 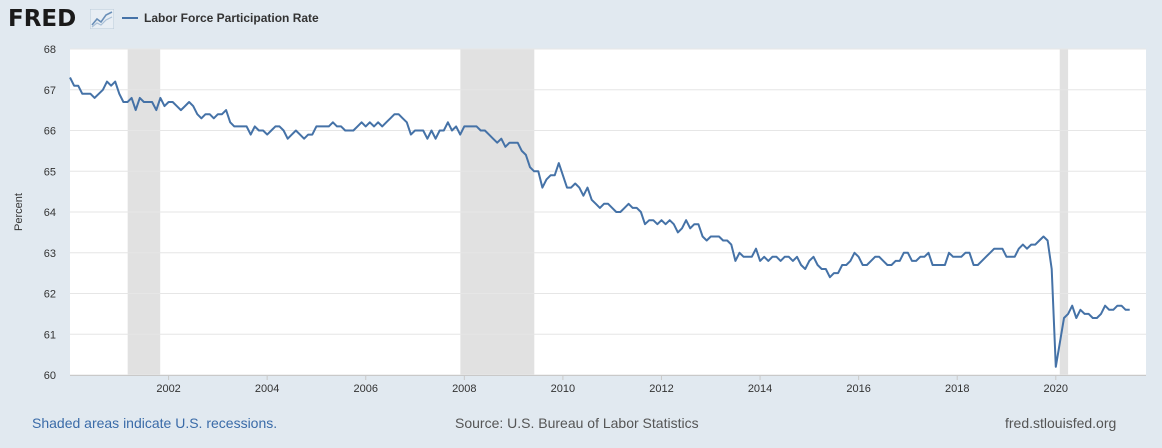 What do you see at coordinates (19, 212) in the screenshot?
I see `y-axis-label: Percent` at bounding box center [19, 212].